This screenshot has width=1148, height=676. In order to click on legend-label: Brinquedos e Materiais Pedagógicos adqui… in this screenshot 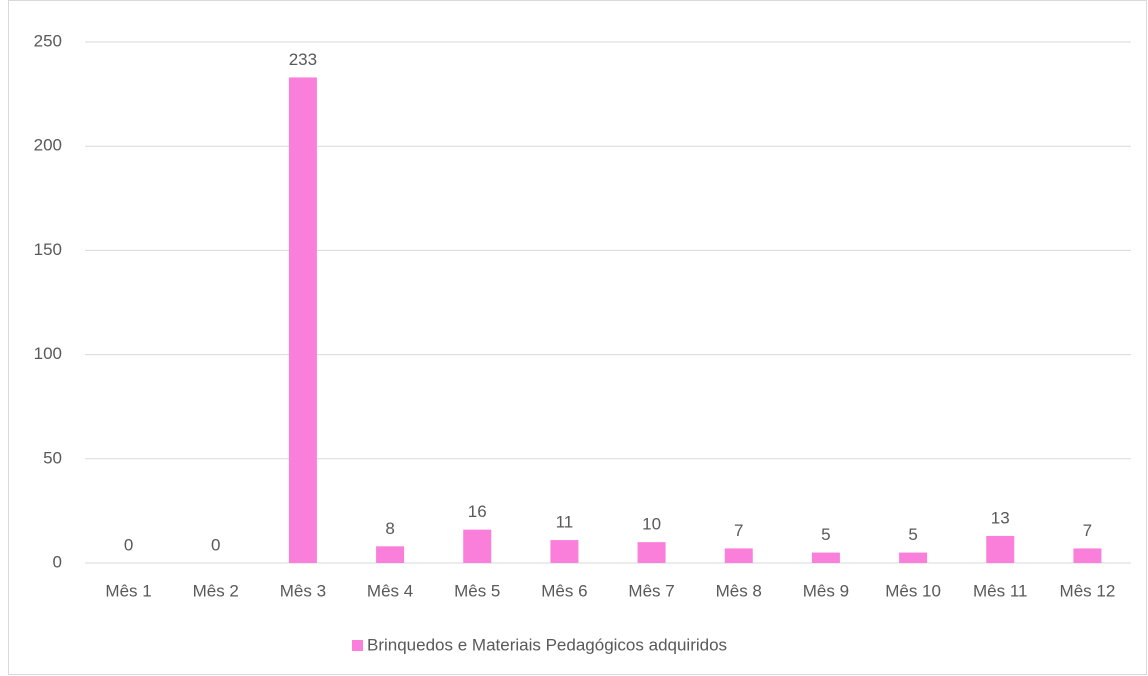, I will do `click(547, 644)`.